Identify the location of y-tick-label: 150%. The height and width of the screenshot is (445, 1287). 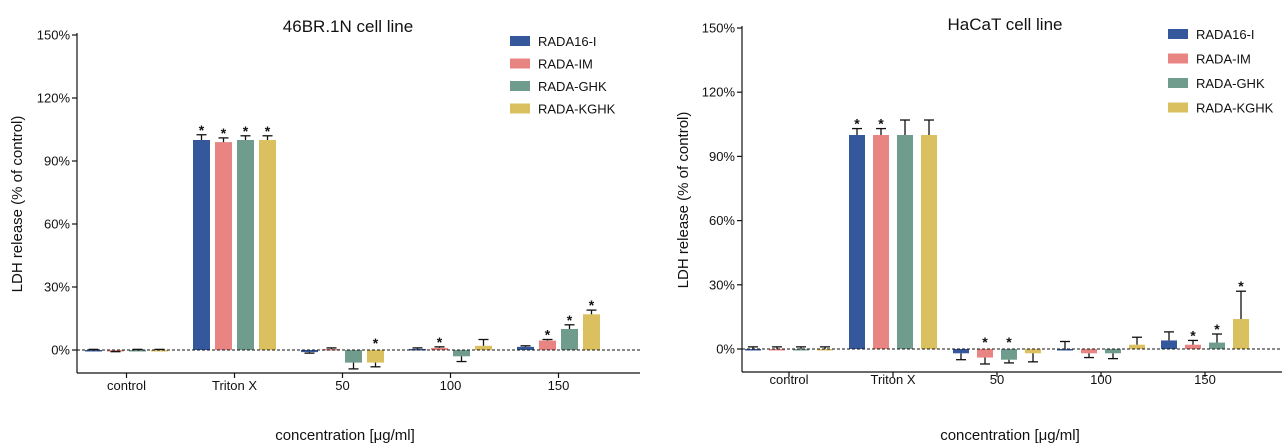
(719, 28).